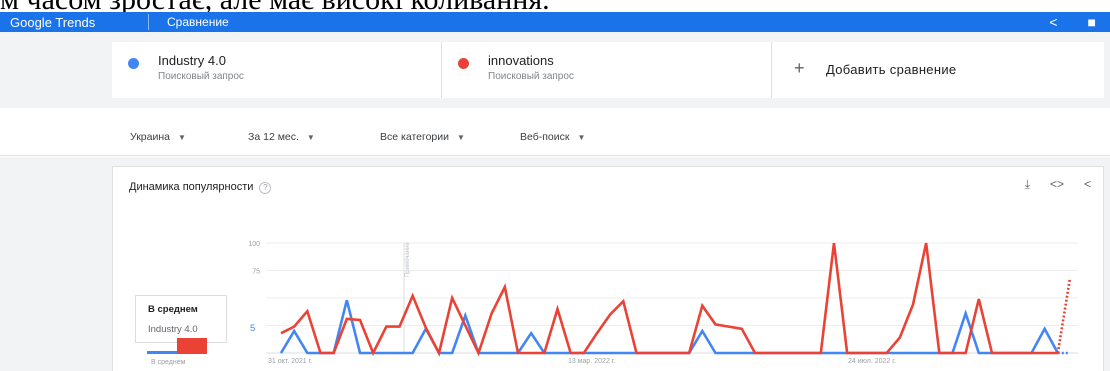 The height and width of the screenshot is (371, 1110). What do you see at coordinates (198, 22) in the screenshot?
I see `page-title: Сравнение` at bounding box center [198, 22].